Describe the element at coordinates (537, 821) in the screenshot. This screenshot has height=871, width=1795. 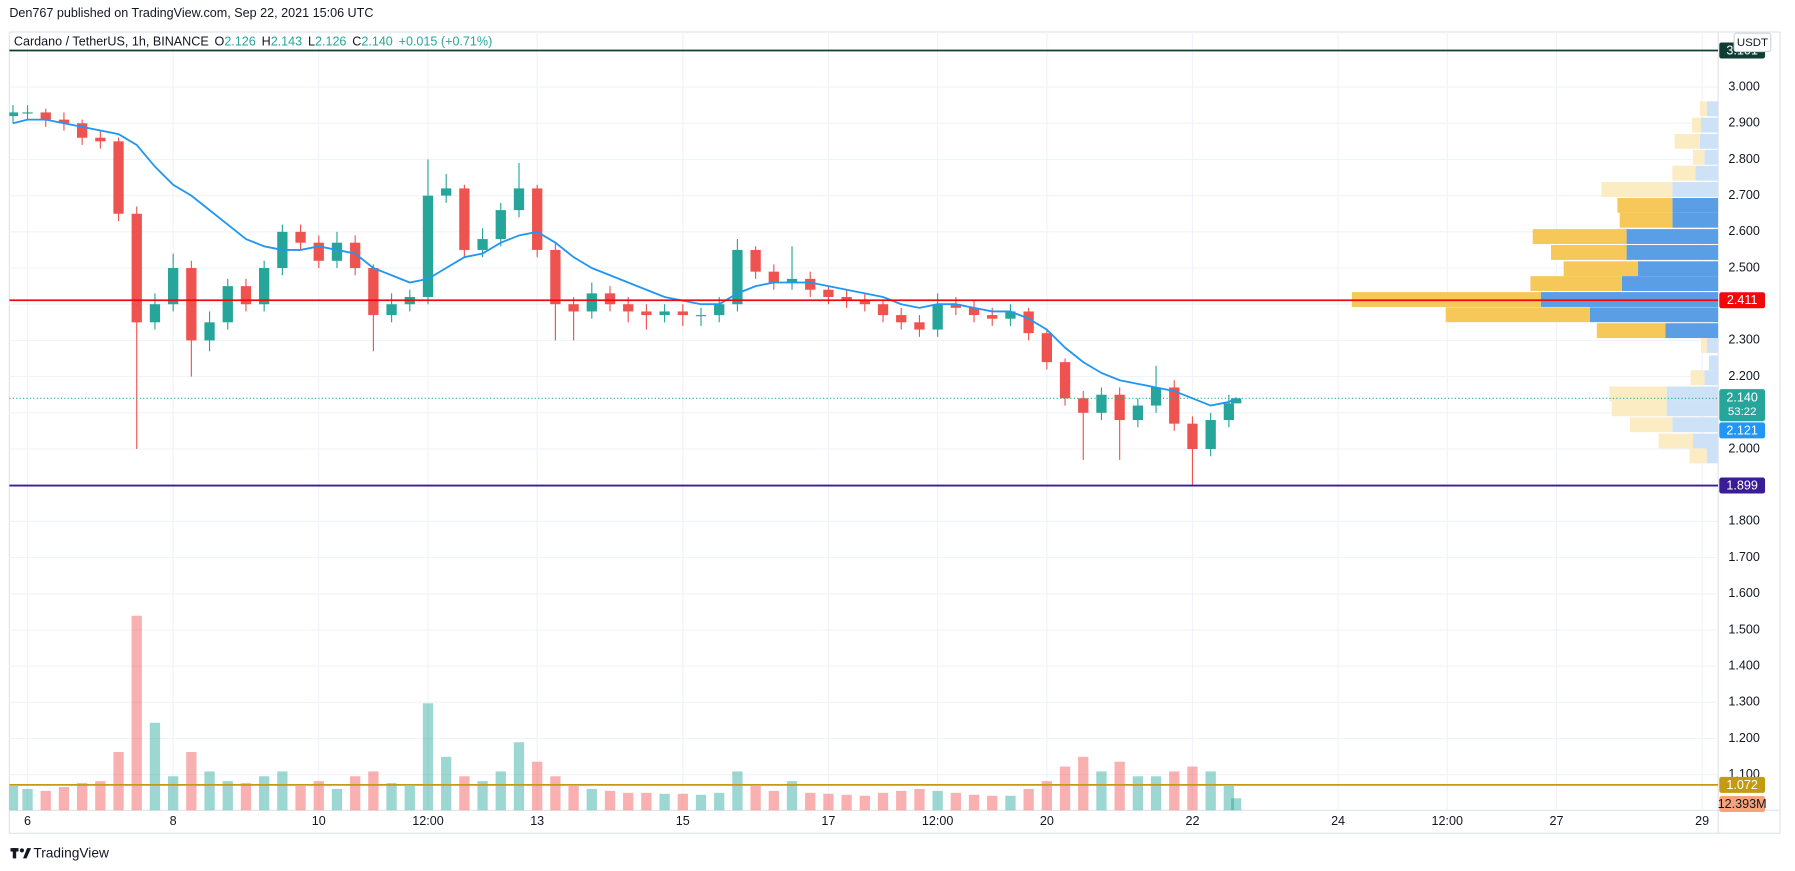
I see `x-tick-label: 13` at that location.